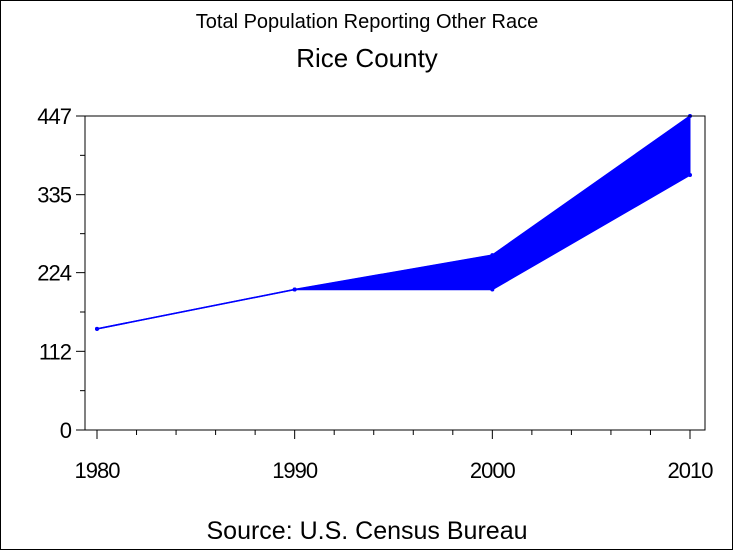  I want to click on y-tick-label: 335, so click(54, 195).